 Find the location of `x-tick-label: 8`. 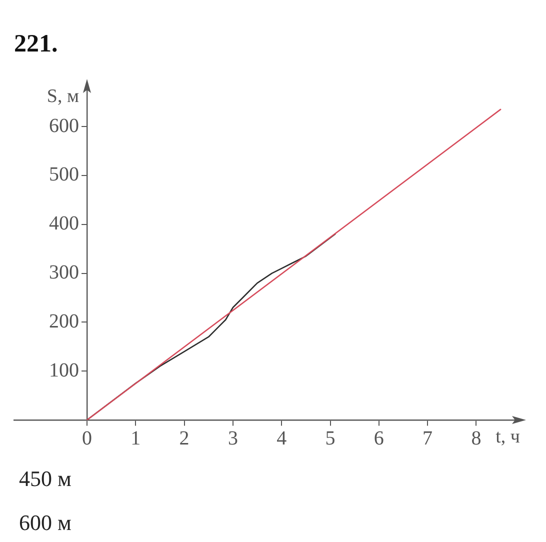

x-tick-label: 8 is located at coordinates (476, 438).